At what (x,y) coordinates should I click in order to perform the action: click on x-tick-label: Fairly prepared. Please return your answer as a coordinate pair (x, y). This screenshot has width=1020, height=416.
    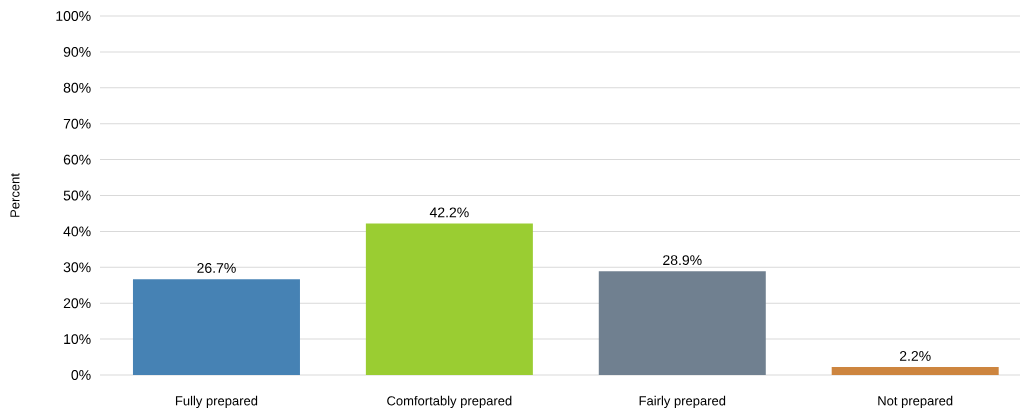
    Looking at the image, I should click on (682, 401).